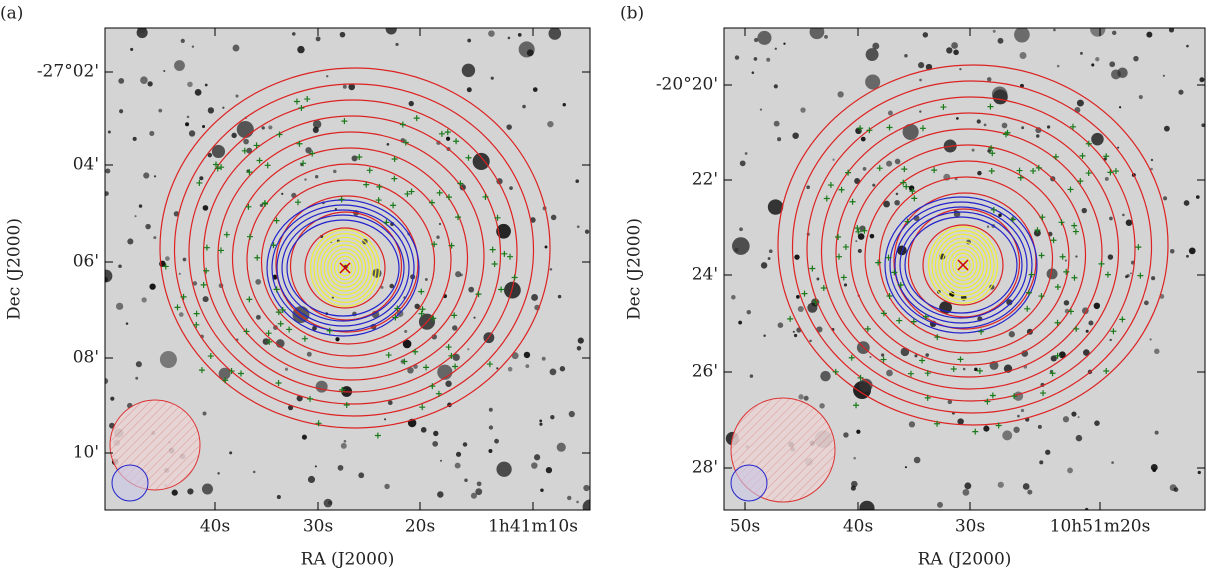  Describe the element at coordinates (11, 14) in the screenshot. I see `panel-label: (a)` at that location.